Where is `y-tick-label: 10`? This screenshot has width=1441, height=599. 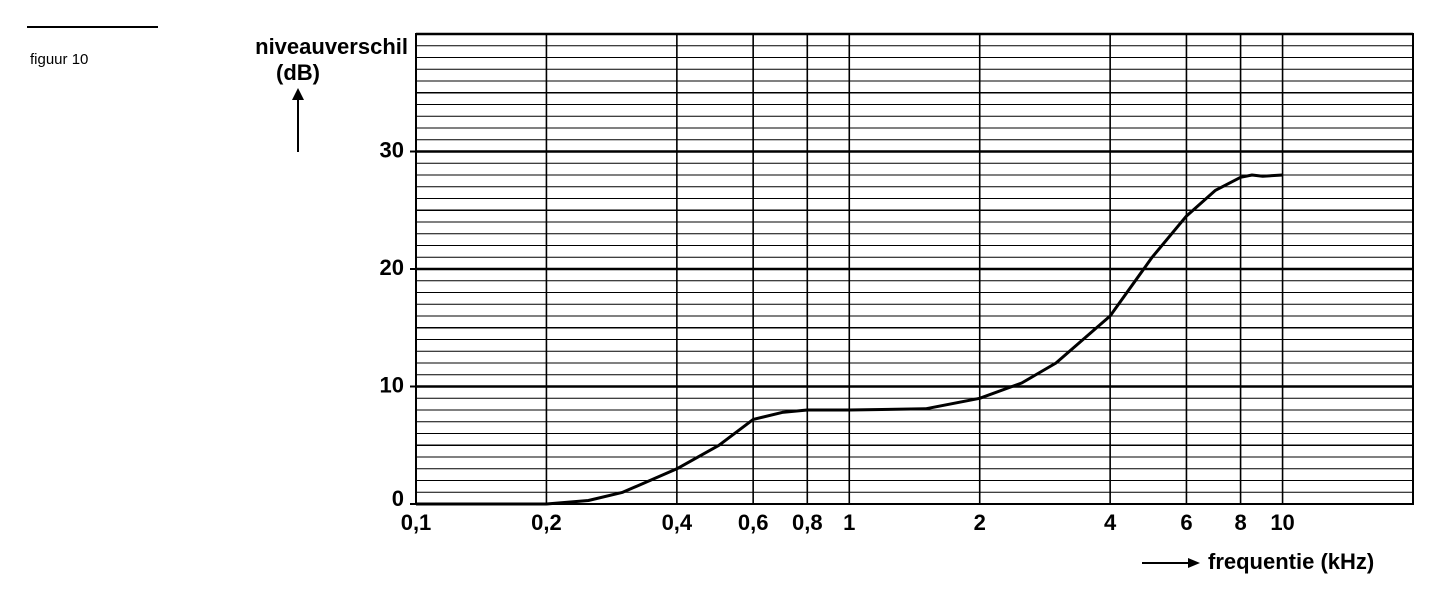 y-tick-label: 10 is located at coordinates (392, 384).